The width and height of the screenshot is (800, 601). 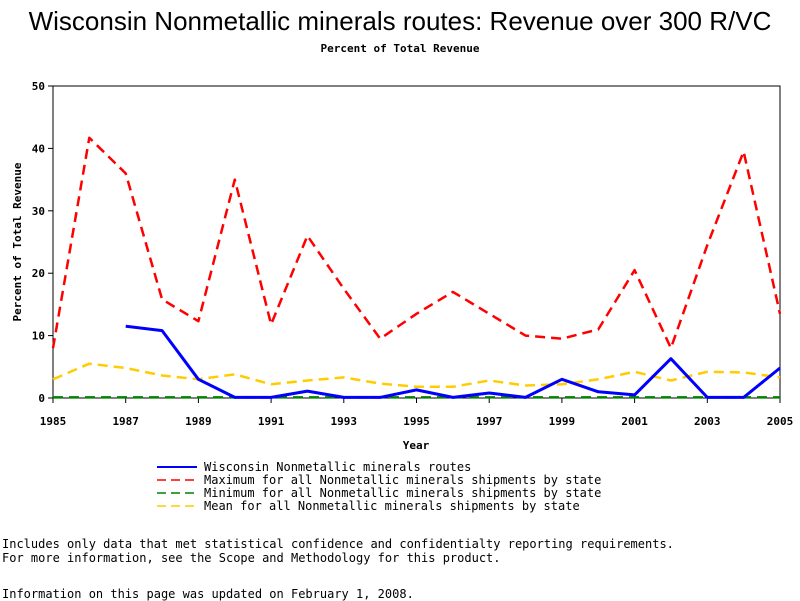 I want to click on legend-label-1: Wisconsin Nonmetallic minerals routes, so click(x=337, y=467).